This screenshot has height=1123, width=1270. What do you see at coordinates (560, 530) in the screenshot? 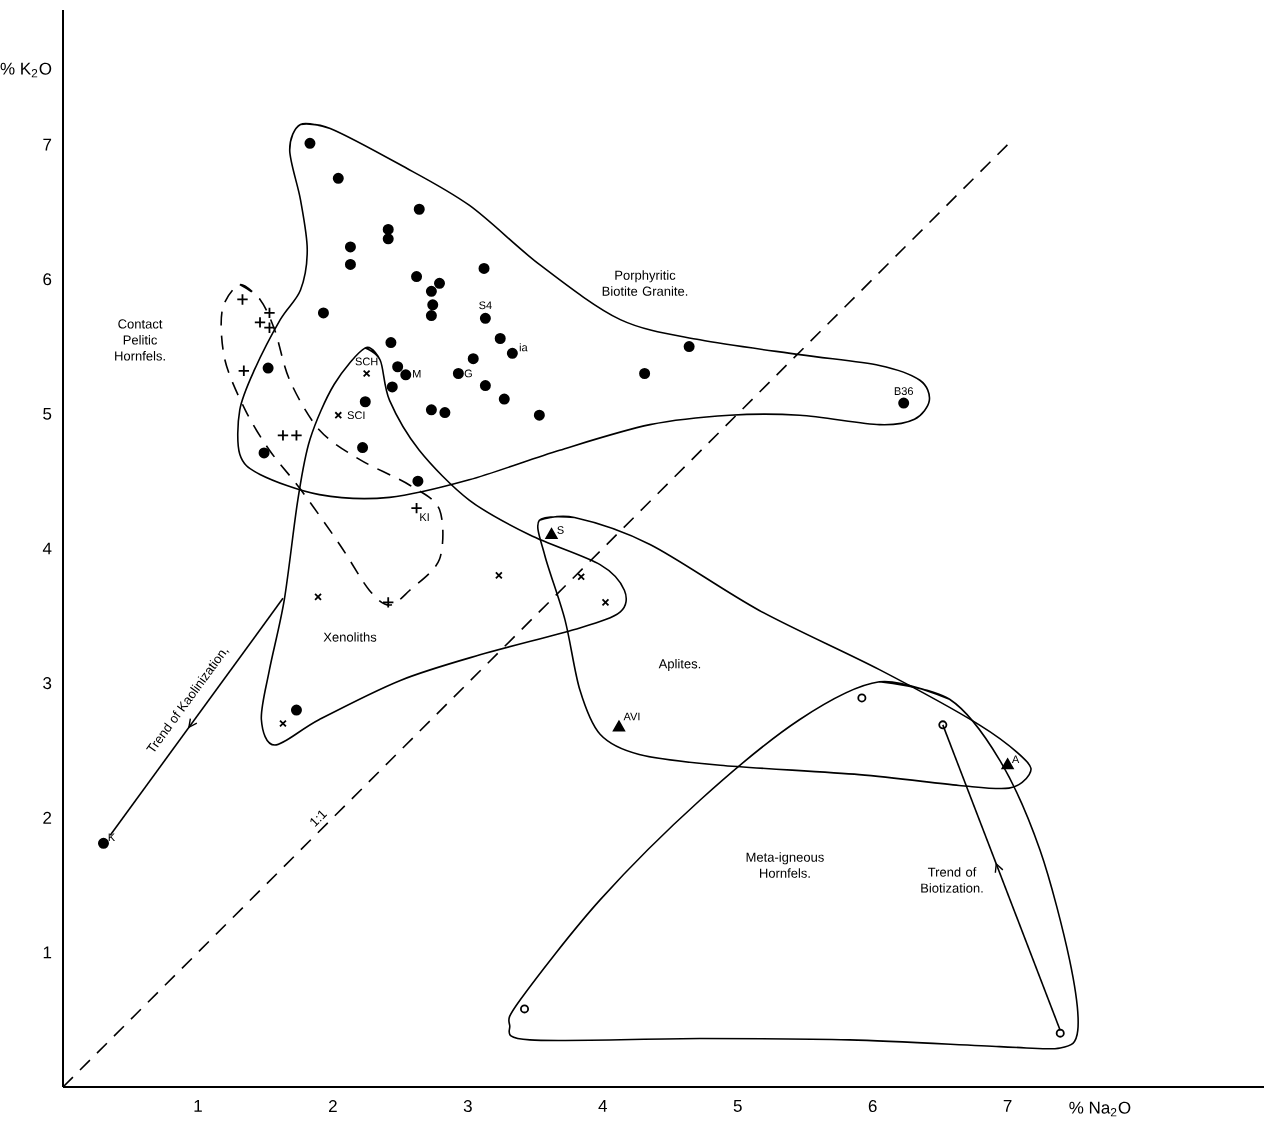
I see `annotation: S` at bounding box center [560, 530].